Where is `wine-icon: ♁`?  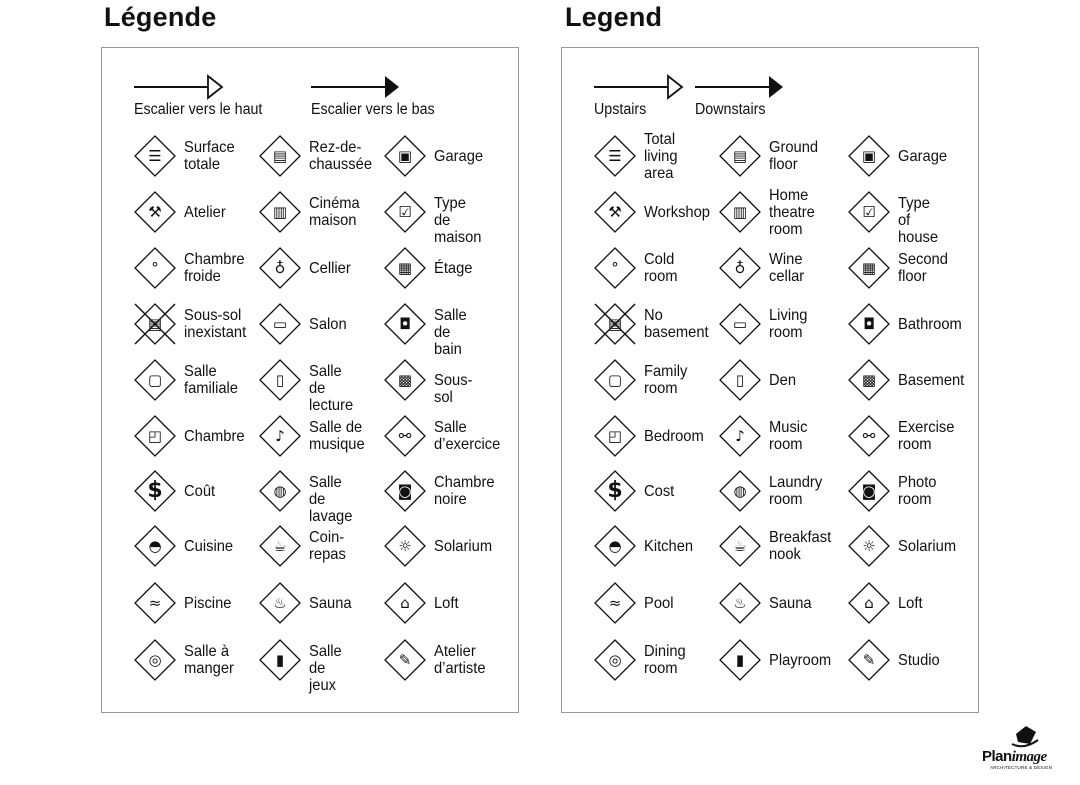 wine-icon: ♁ is located at coordinates (740, 268).